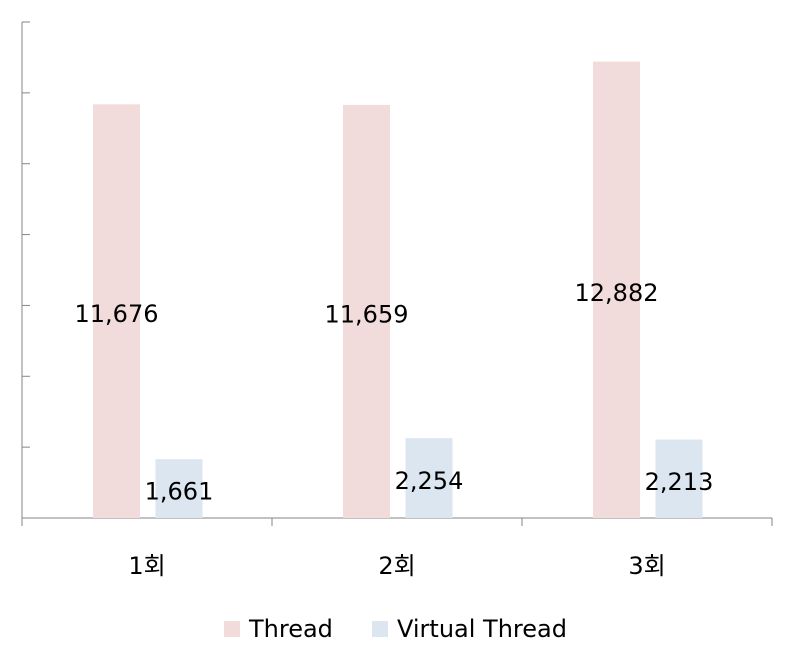 This screenshot has height=667, width=795. What do you see at coordinates (290, 629) in the screenshot?
I see `legend-label: Thread` at bounding box center [290, 629].